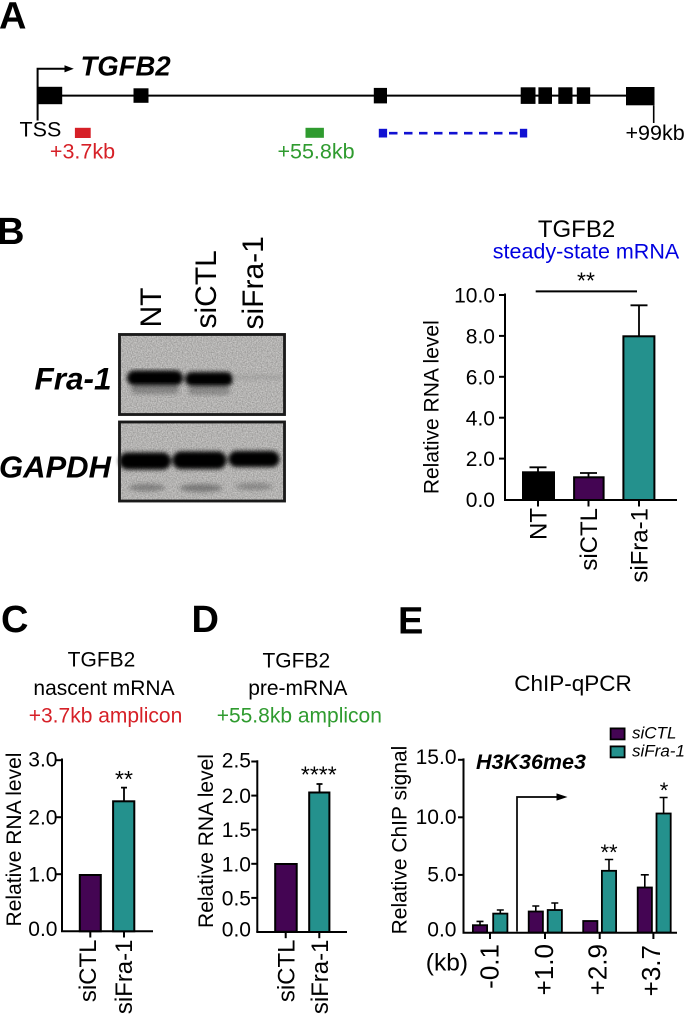  What do you see at coordinates (56, 467) in the screenshot?
I see `svg-text: GAPDH` at bounding box center [56, 467].